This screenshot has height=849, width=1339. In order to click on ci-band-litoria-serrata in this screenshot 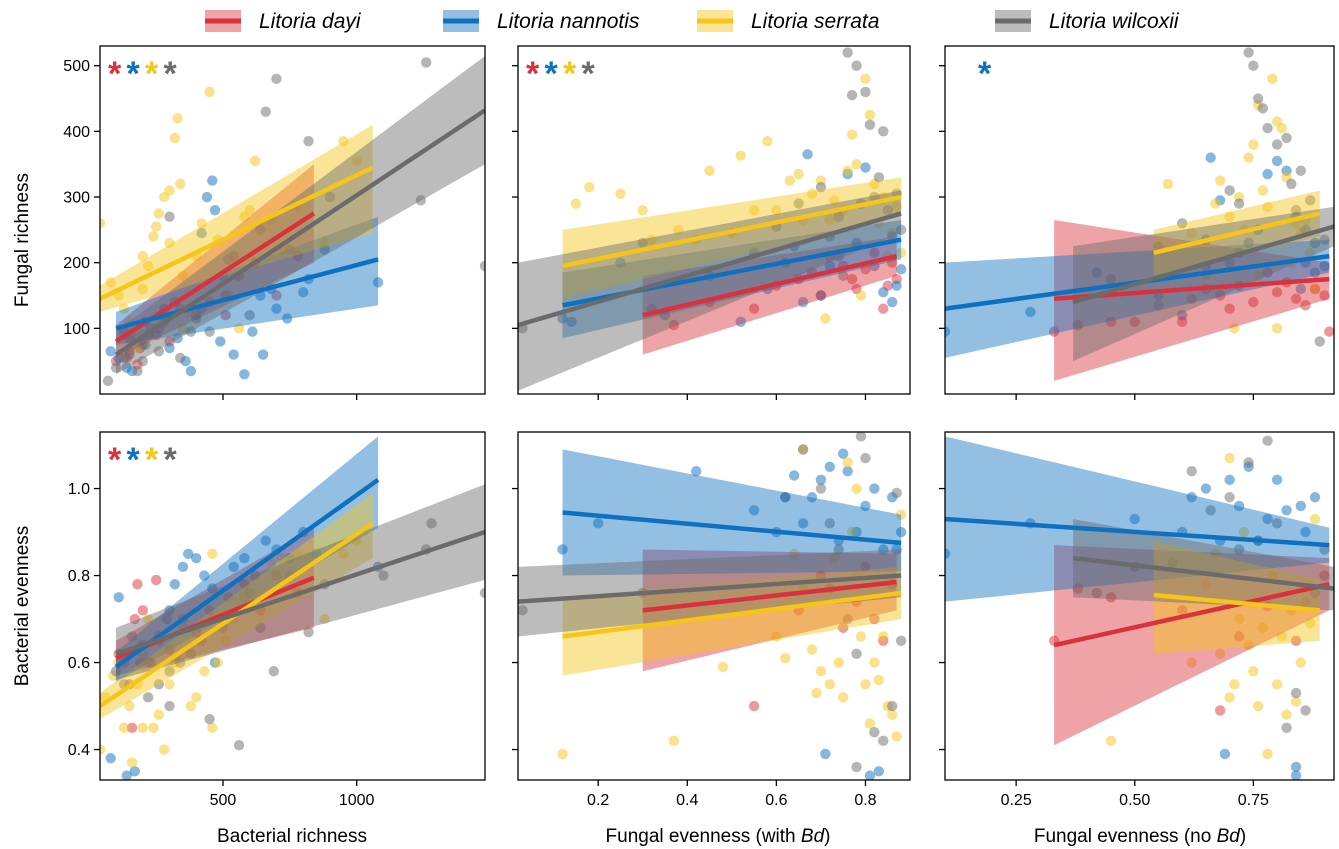, I will do `click(1236, 597)`.